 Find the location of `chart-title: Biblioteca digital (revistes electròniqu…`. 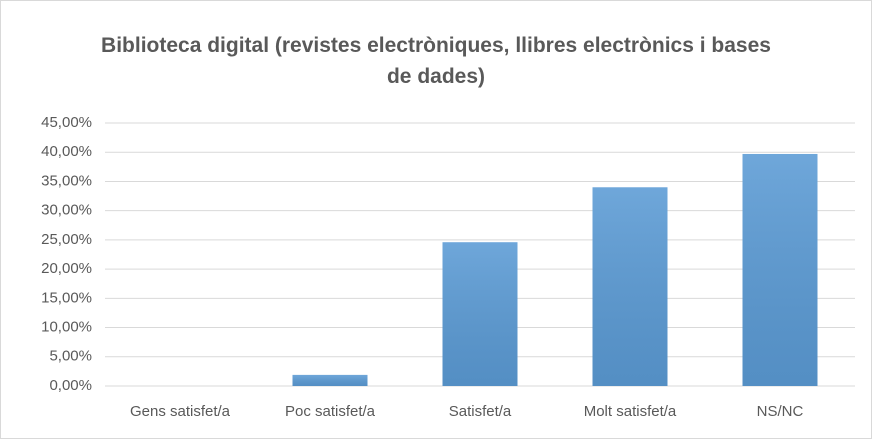

chart-title: Biblioteca digital (revistes electròniqu… is located at coordinates (436, 61).